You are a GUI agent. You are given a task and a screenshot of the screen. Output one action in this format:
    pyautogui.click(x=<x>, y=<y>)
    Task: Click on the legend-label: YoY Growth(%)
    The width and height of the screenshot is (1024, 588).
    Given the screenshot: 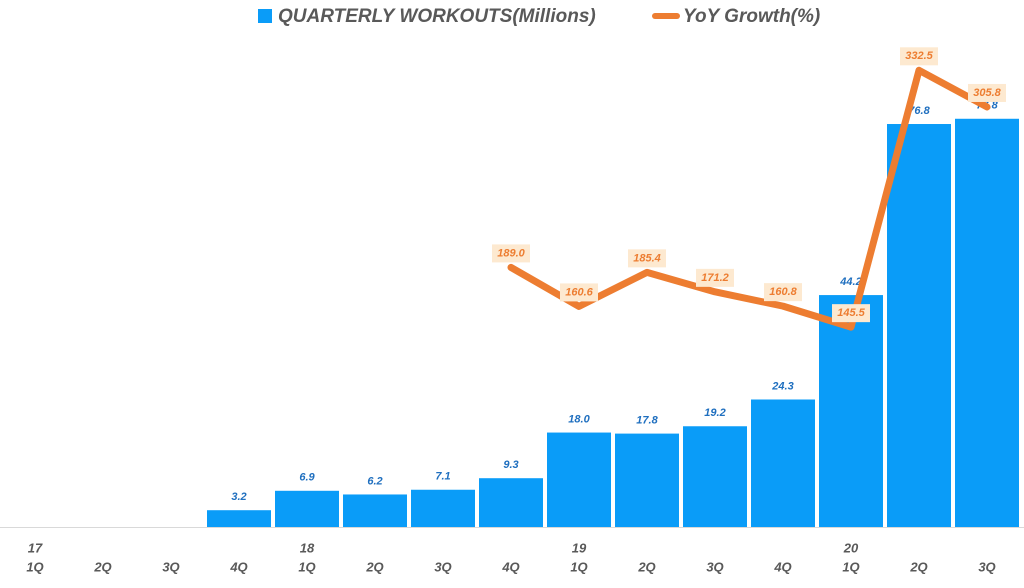 What is the action you would take?
    pyautogui.click(x=751, y=16)
    